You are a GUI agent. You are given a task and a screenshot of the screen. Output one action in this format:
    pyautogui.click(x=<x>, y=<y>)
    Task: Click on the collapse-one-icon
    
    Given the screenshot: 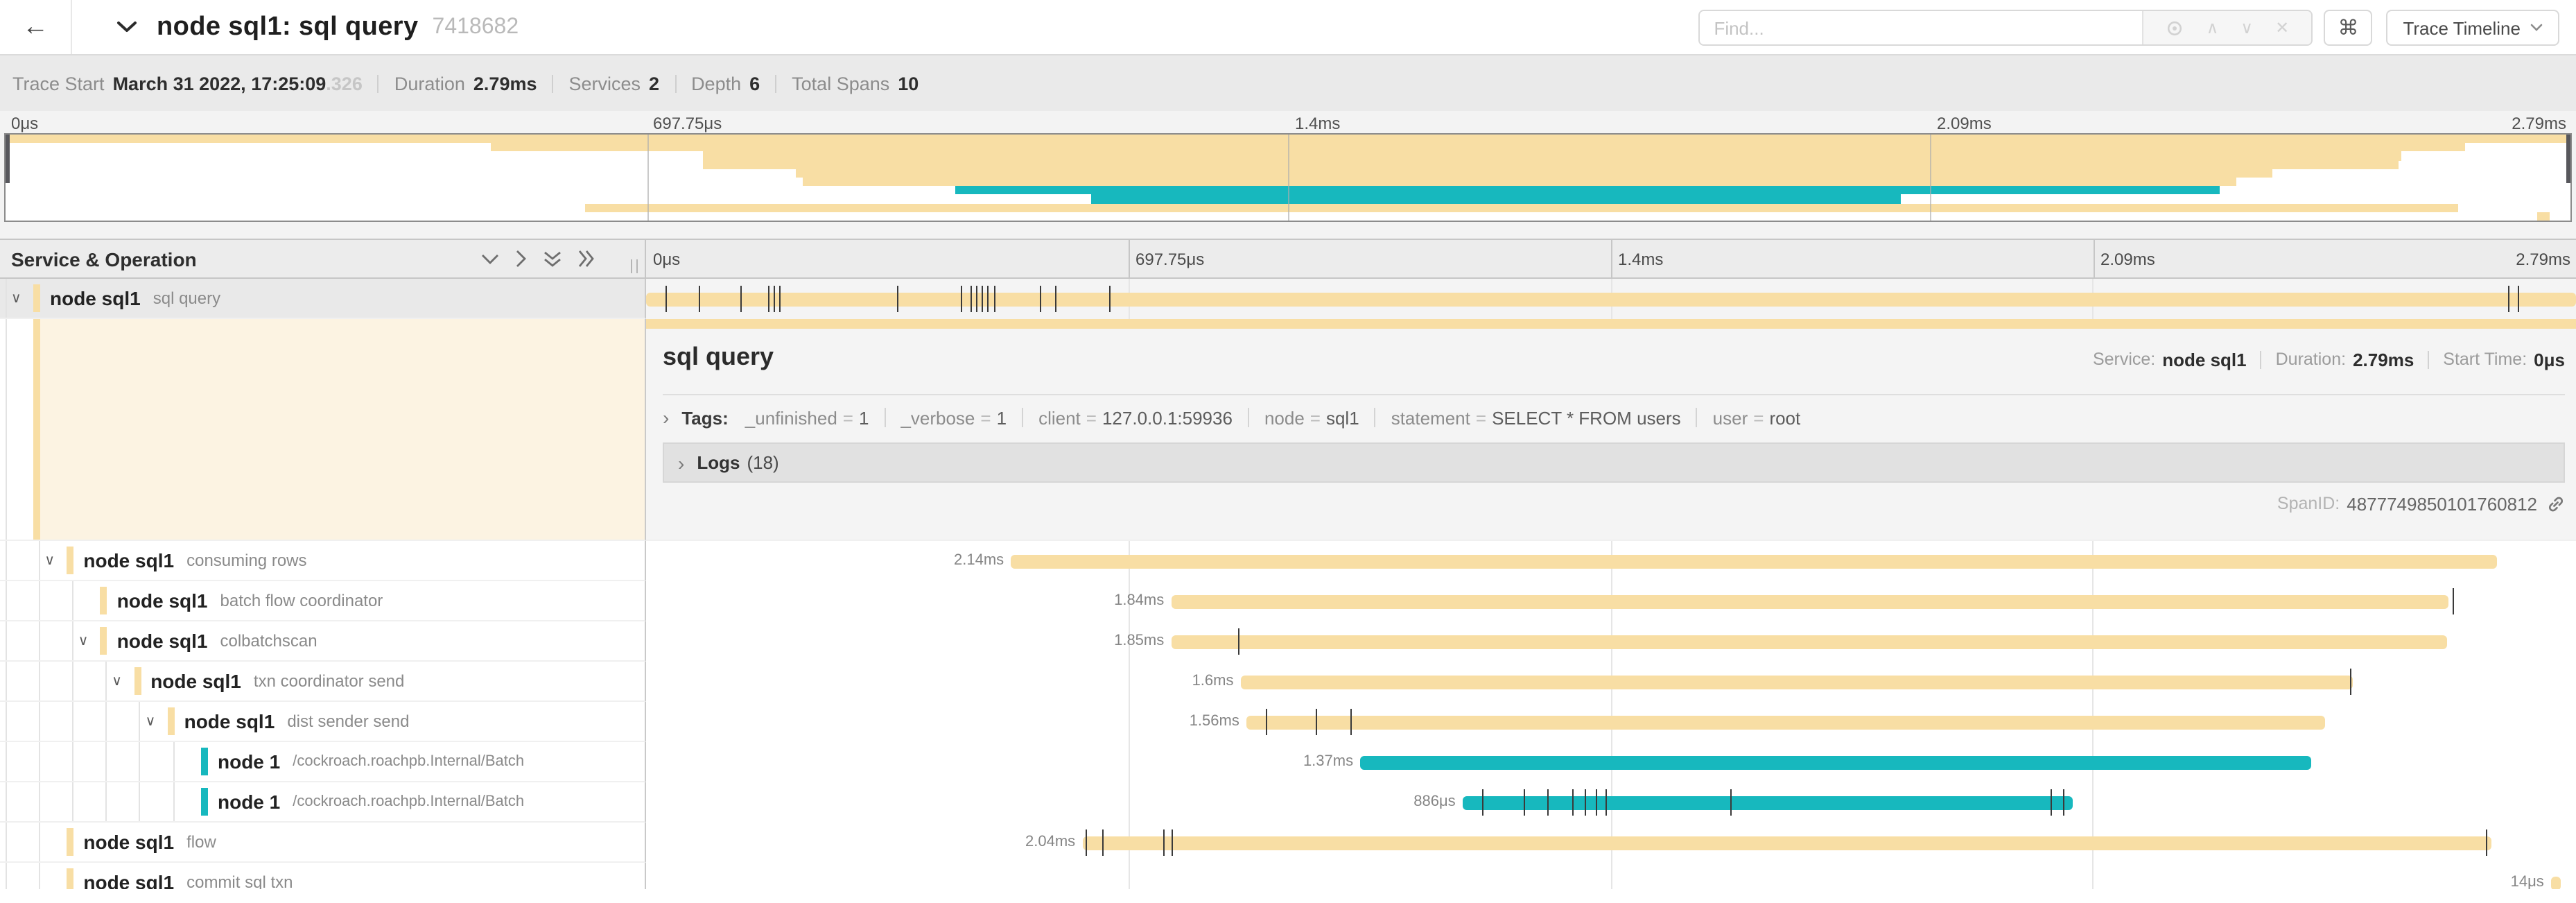 What is the action you would take?
    pyautogui.click(x=490, y=258)
    